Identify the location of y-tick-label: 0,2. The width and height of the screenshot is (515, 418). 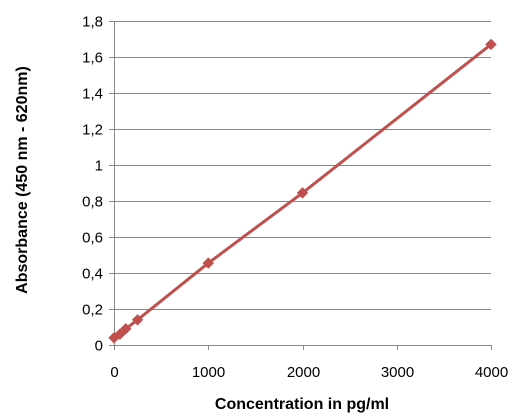
(92, 310).